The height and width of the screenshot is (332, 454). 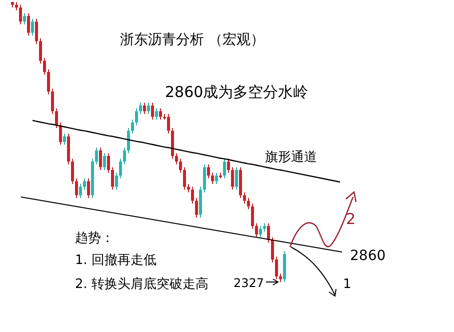 What do you see at coordinates (94, 238) in the screenshot?
I see `annotation: 趋势：` at bounding box center [94, 238].